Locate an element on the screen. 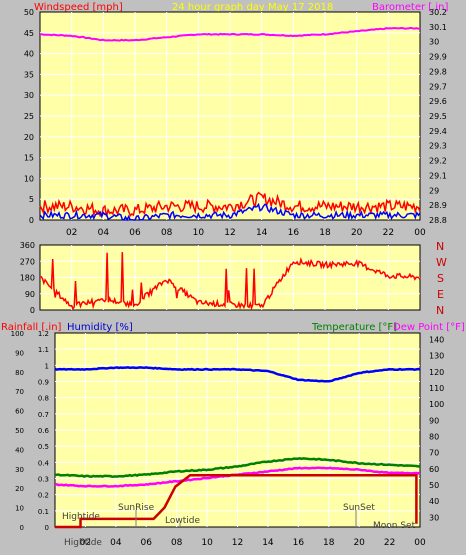 This screenshot has height=555, width=466. top-xtick-18: 18 is located at coordinates (325, 233).